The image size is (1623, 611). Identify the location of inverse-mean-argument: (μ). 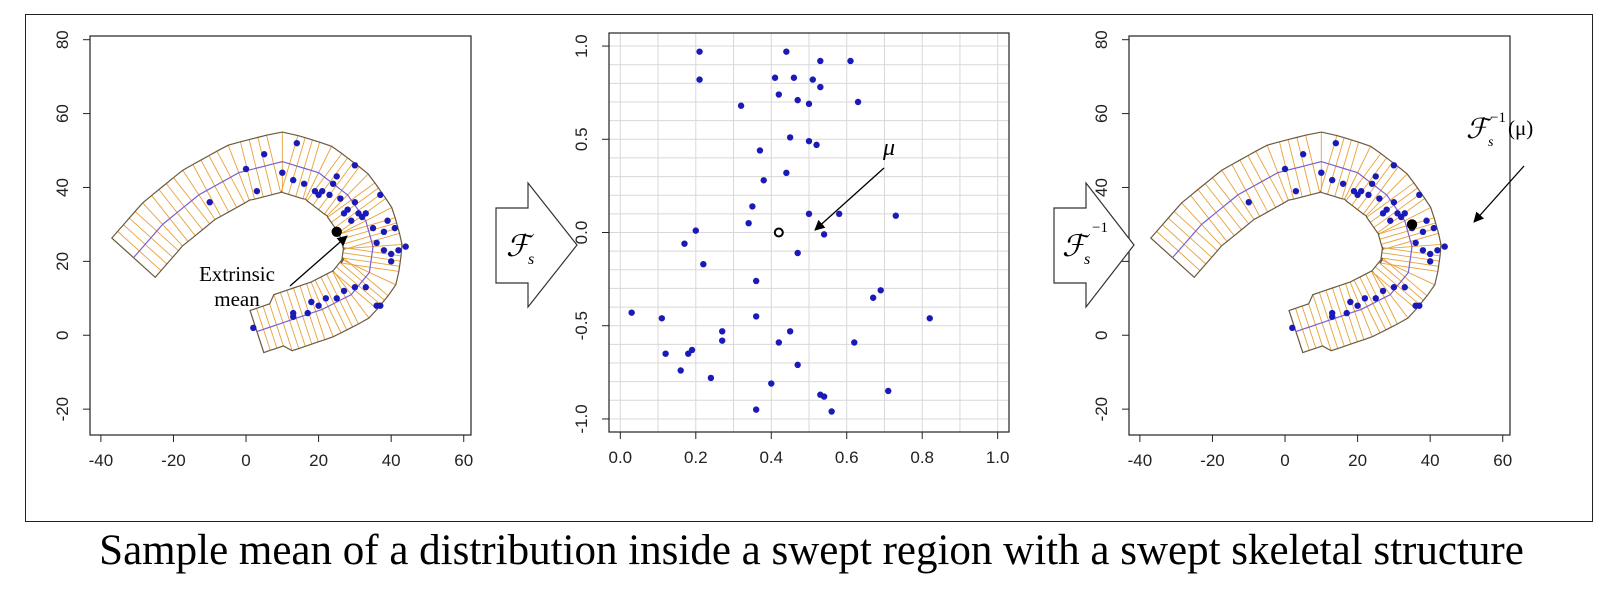
(1520, 128).